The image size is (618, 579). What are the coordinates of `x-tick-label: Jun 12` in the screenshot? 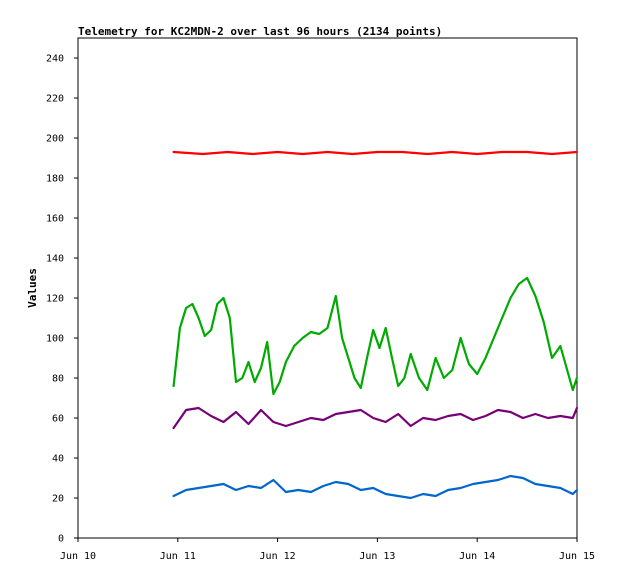 It's located at (278, 556).